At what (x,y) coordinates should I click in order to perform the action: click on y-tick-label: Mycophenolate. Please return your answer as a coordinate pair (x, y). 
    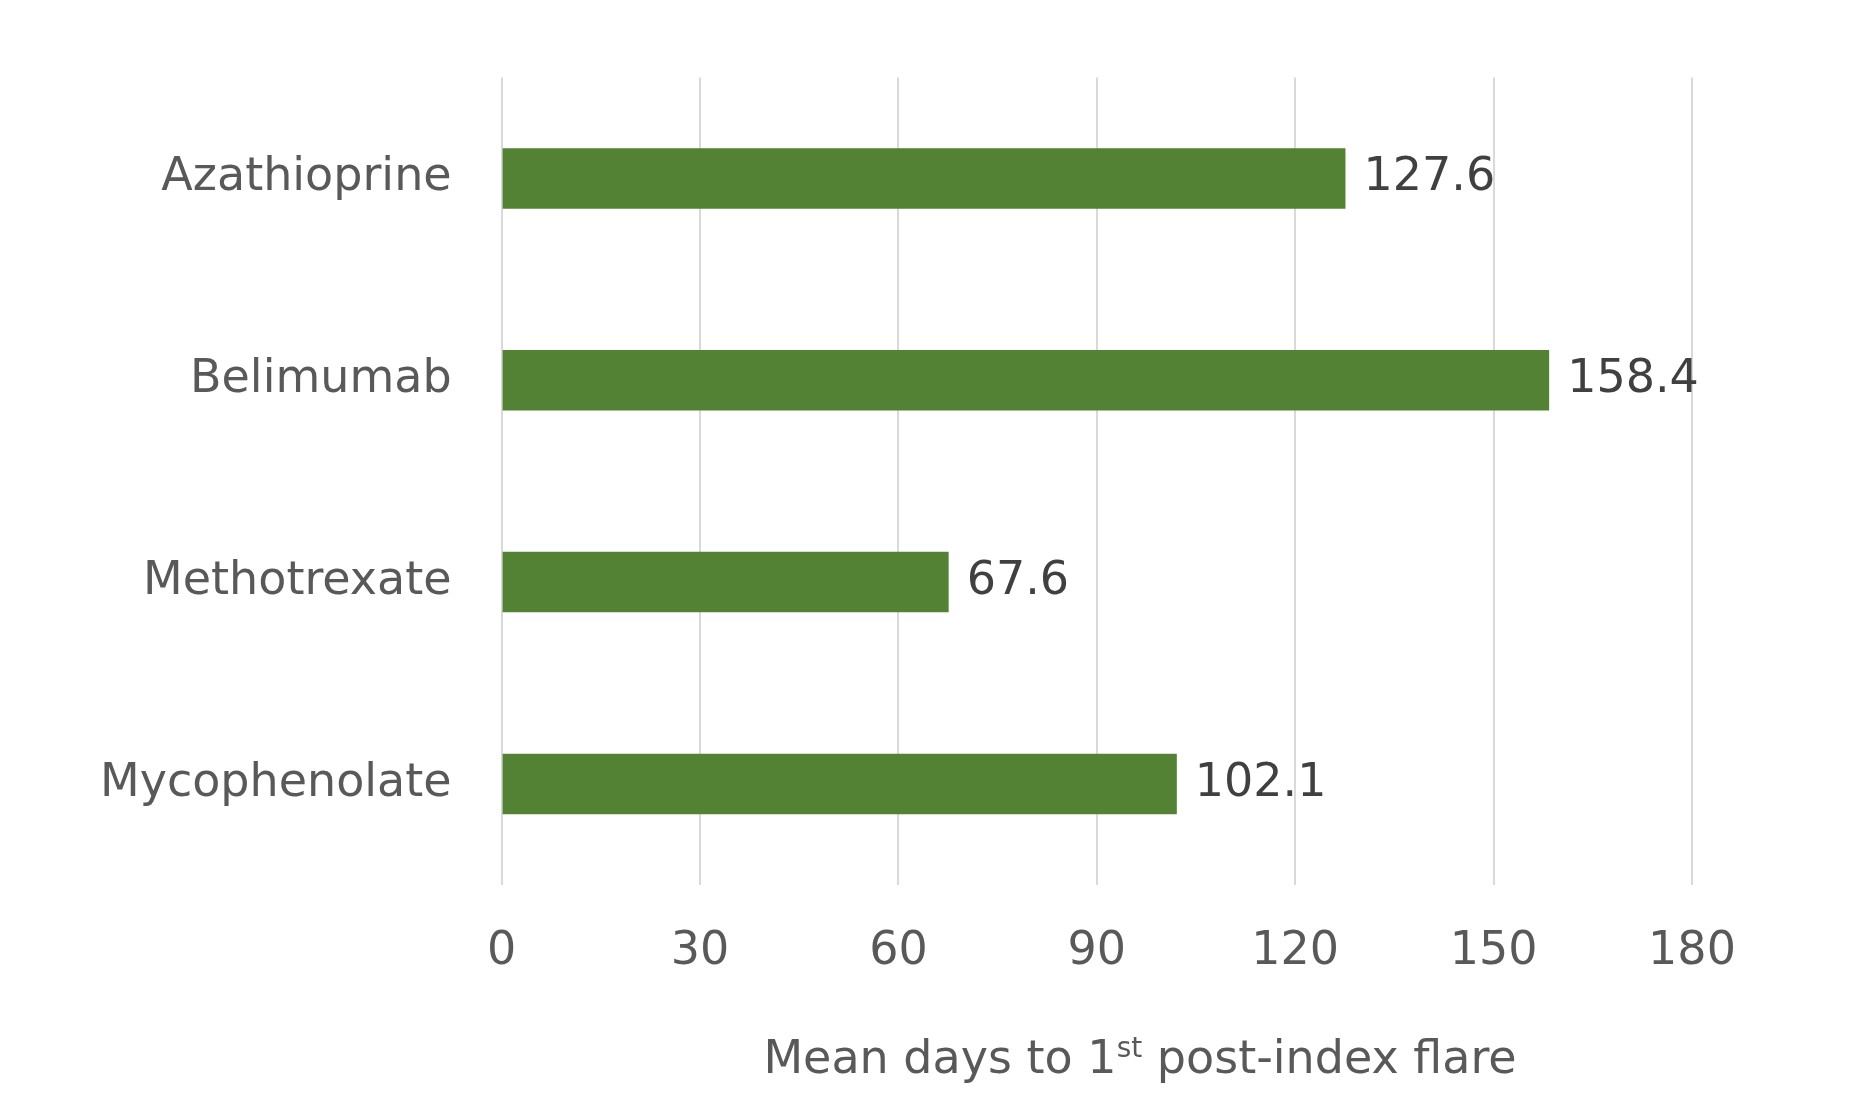
    Looking at the image, I should click on (275, 779).